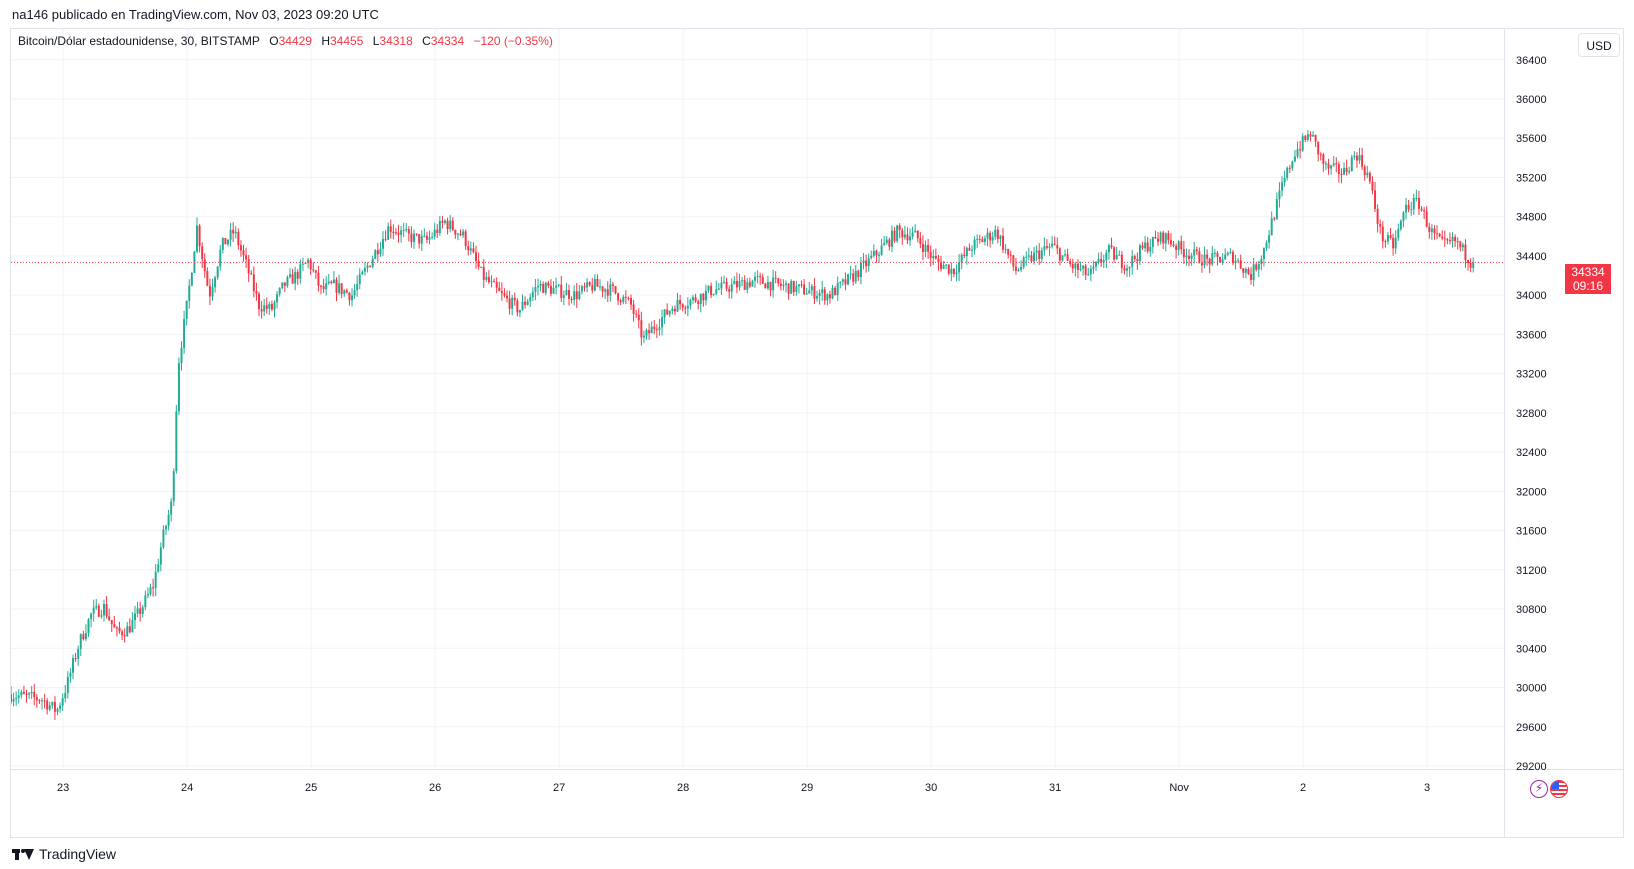 The image size is (1634, 869). What do you see at coordinates (1539, 789) in the screenshot?
I see `flash-icon: ⚡` at bounding box center [1539, 789].